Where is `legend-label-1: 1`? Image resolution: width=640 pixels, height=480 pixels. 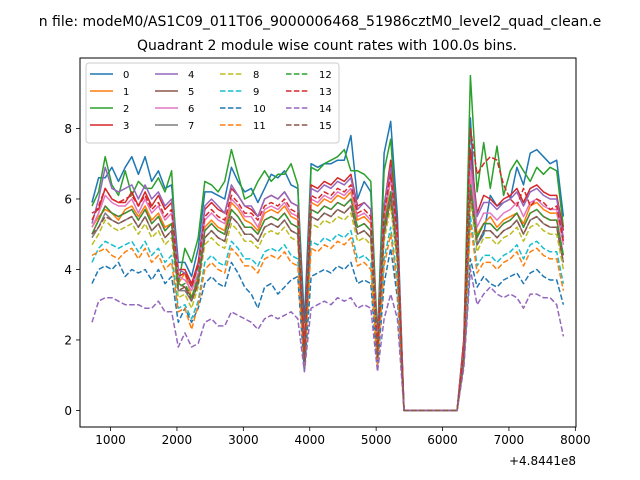
legend-label-1: 1 is located at coordinates (126, 92).